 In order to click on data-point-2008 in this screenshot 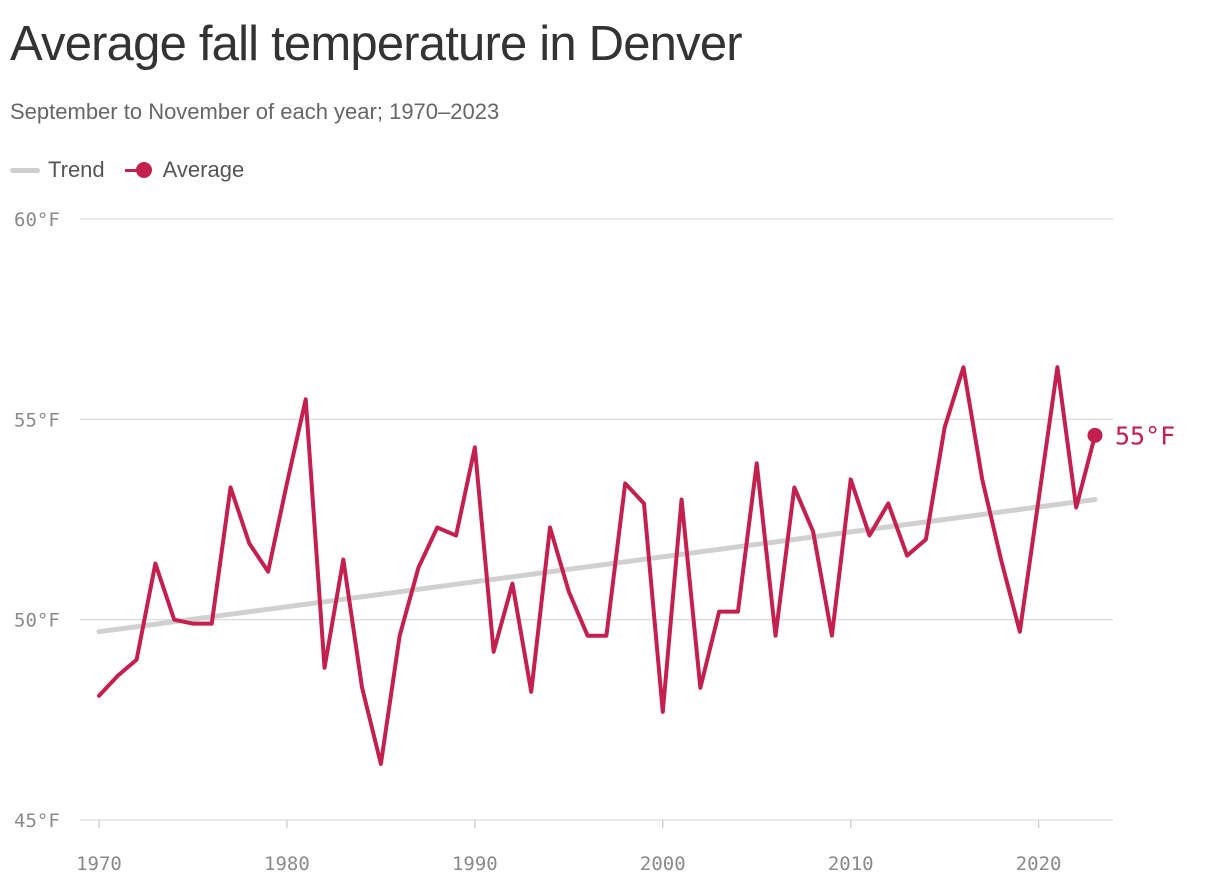, I will do `click(813, 532)`.